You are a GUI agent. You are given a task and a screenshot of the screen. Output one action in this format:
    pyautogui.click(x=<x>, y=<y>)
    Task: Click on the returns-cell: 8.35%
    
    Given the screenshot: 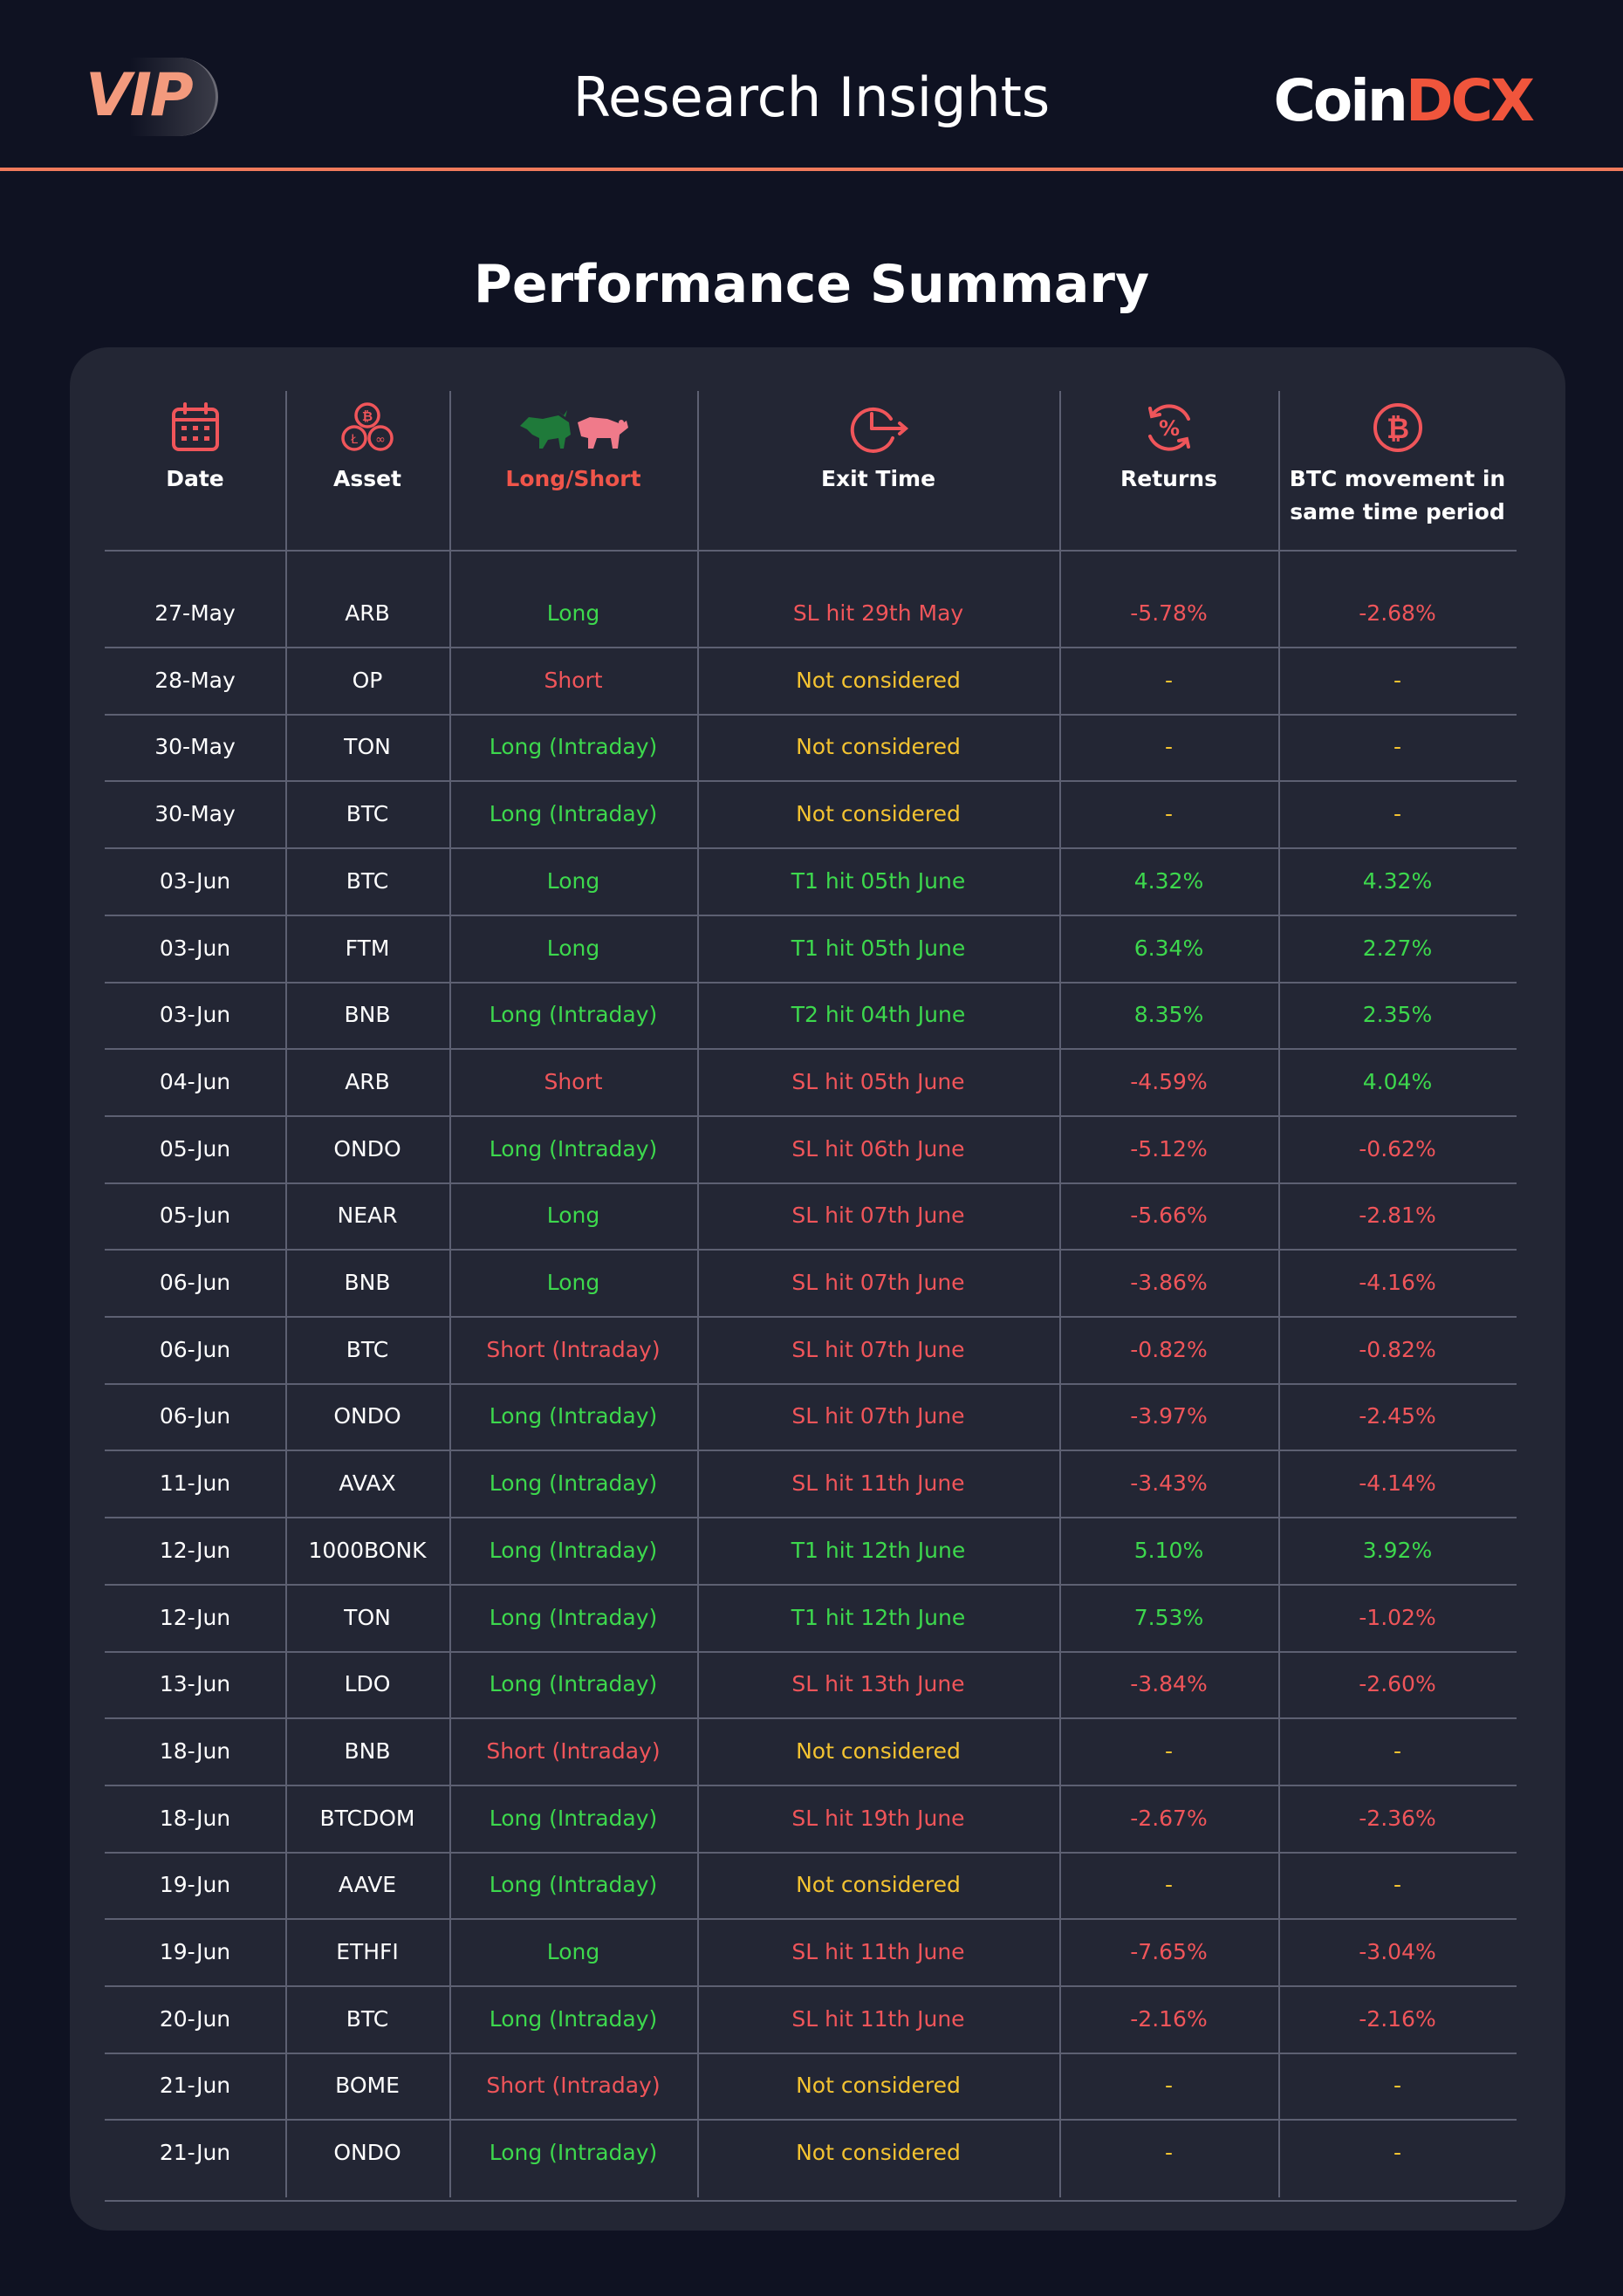 What is the action you would take?
    pyautogui.click(x=1168, y=1015)
    